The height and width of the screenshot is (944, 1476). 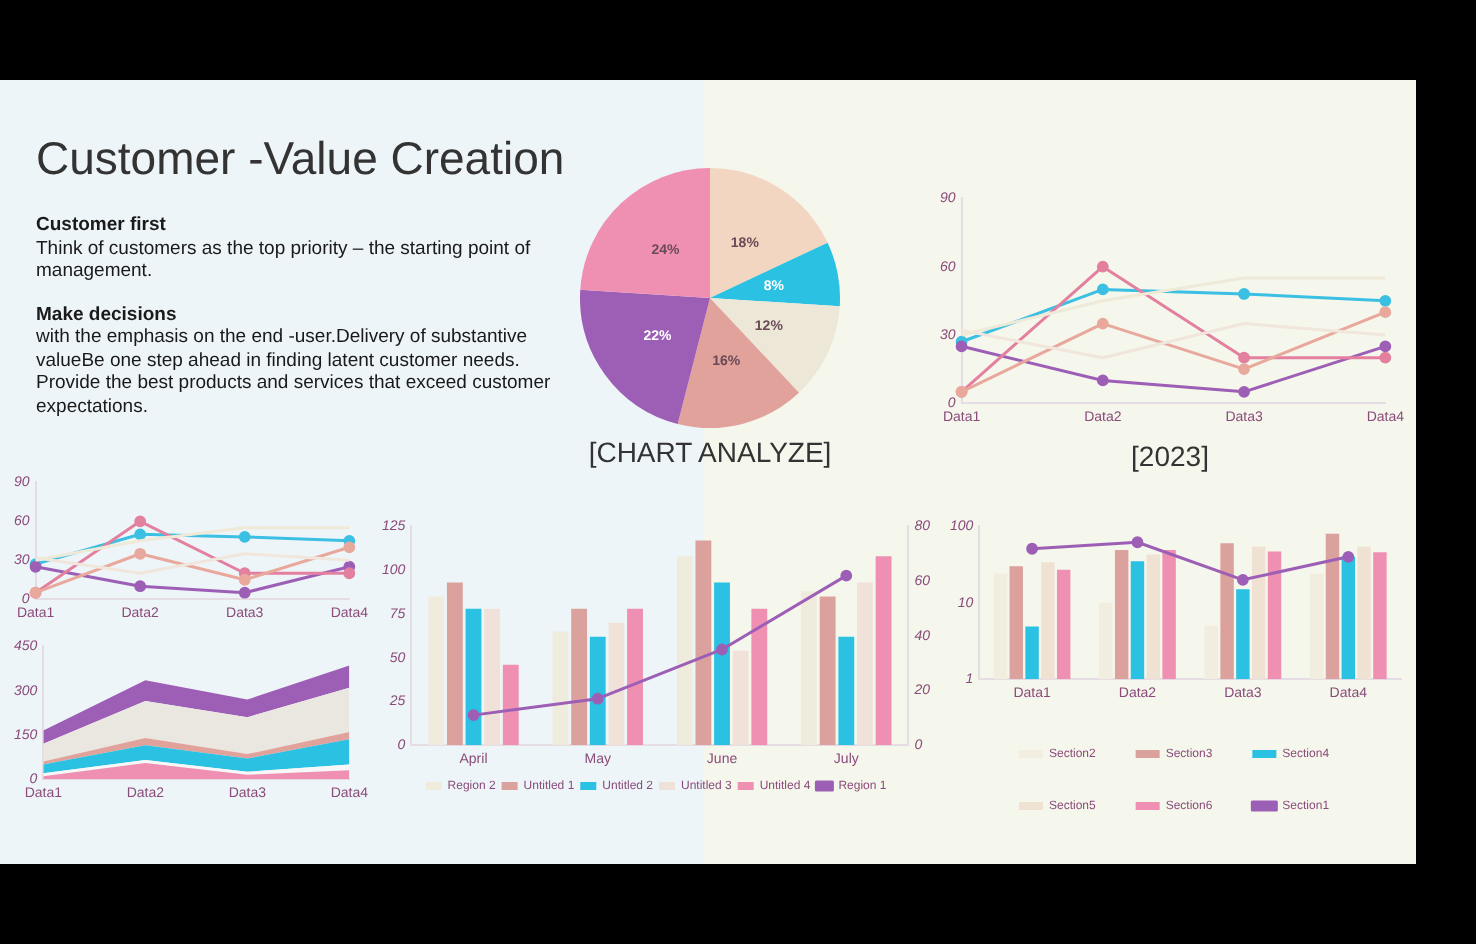 What do you see at coordinates (301, 159) in the screenshot?
I see `text: Customer -Value Creation` at bounding box center [301, 159].